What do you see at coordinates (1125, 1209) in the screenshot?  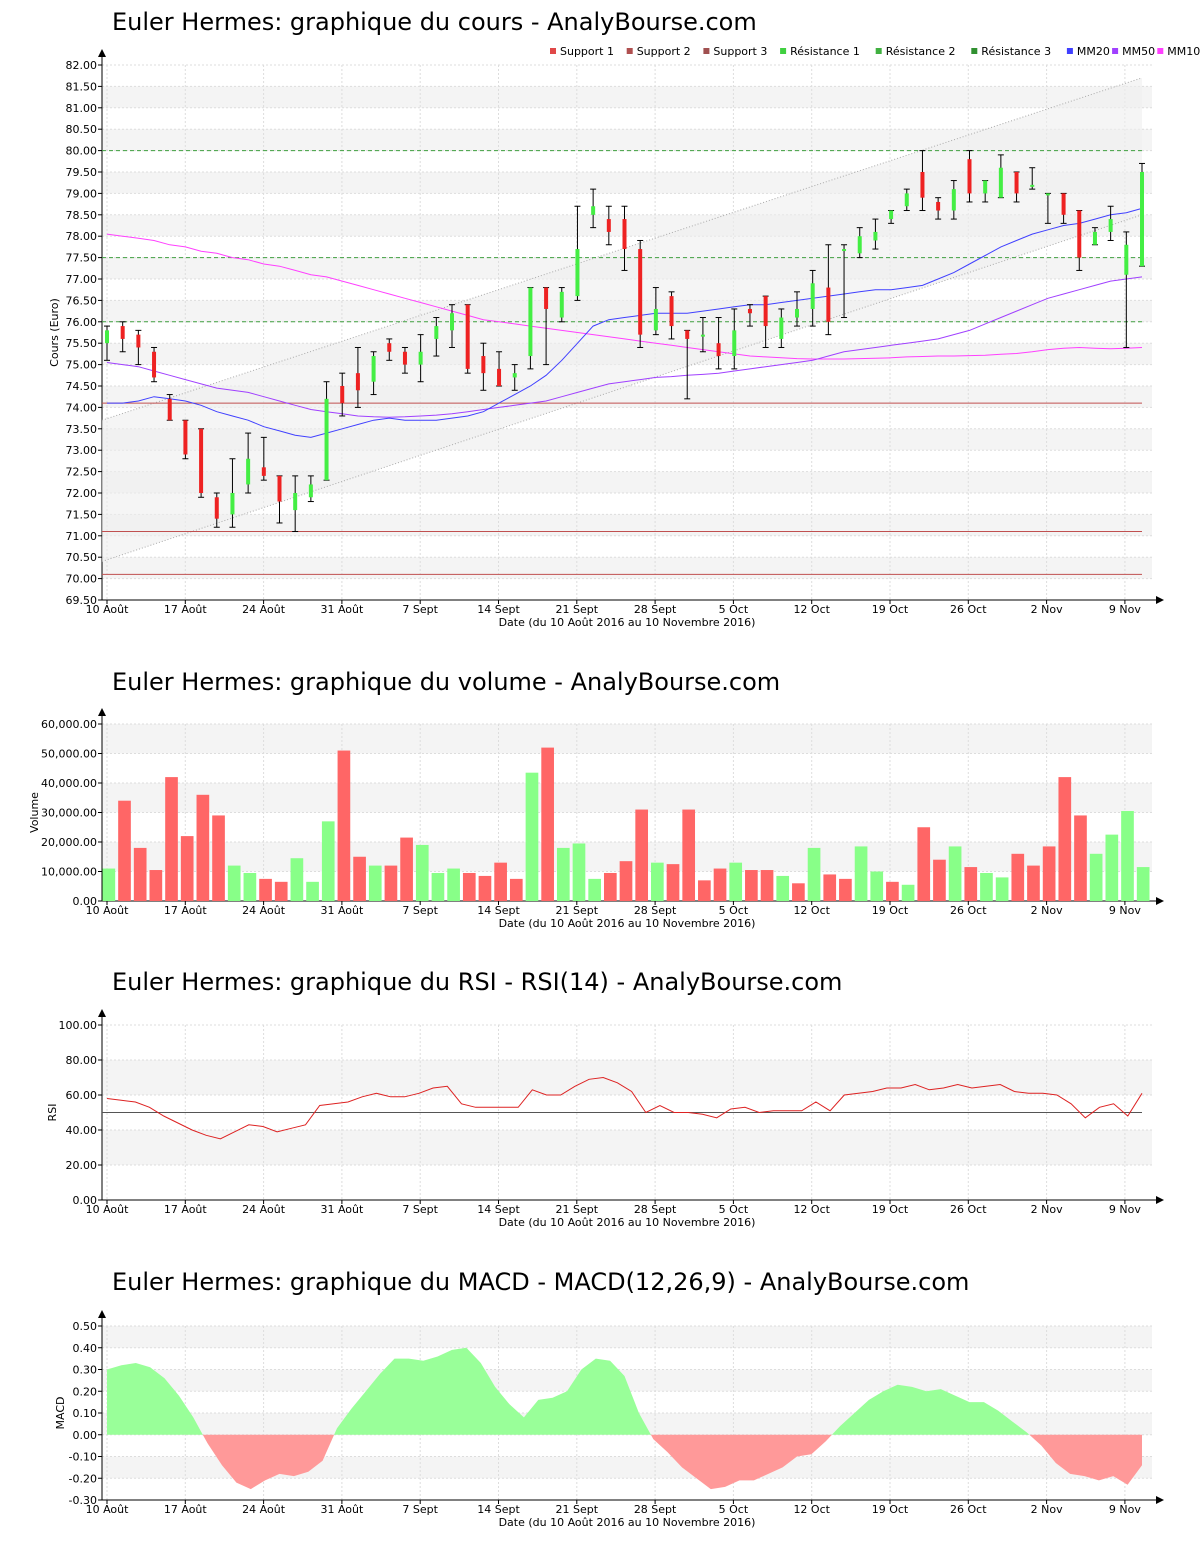 I see `x-tick-label: 9 Nov` at bounding box center [1125, 1209].